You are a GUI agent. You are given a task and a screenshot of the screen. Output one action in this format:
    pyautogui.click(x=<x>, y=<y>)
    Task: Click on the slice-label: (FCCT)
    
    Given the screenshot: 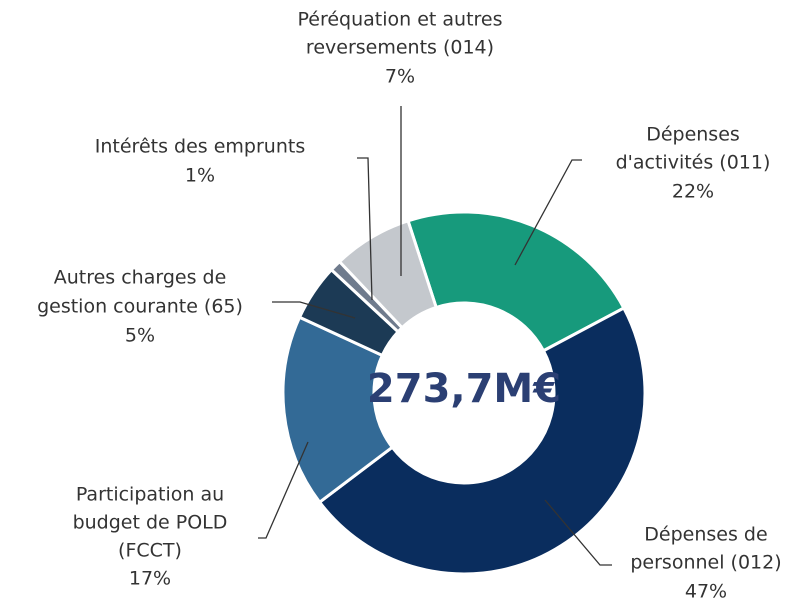 What is the action you would take?
    pyautogui.click(x=150, y=551)
    